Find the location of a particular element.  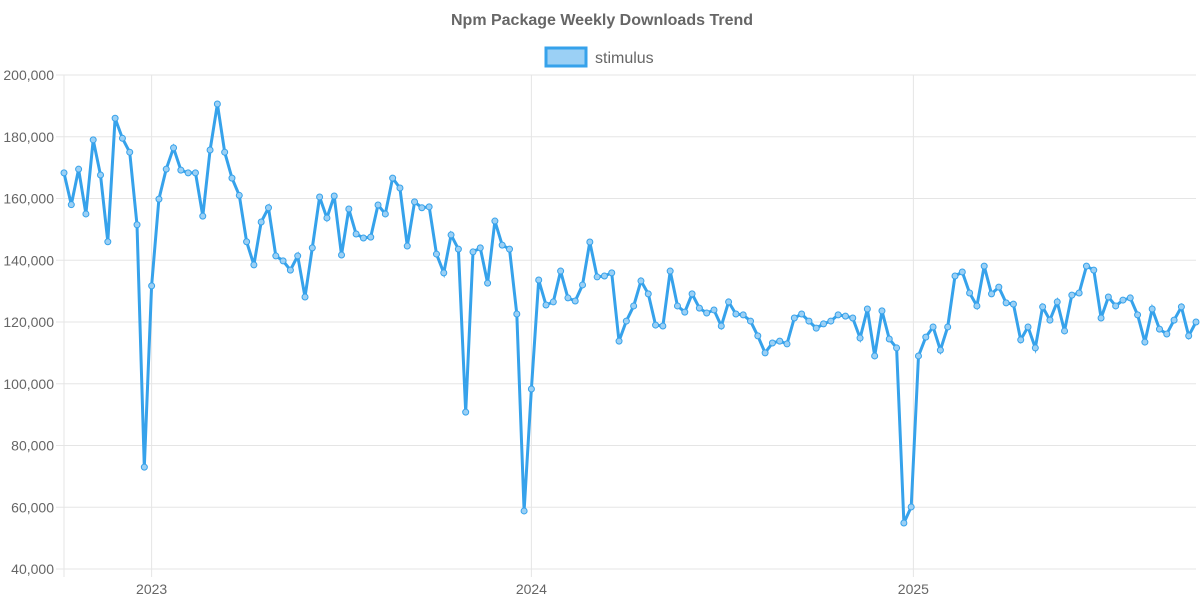

y-tick-label: 180,000 is located at coordinates (28, 137).